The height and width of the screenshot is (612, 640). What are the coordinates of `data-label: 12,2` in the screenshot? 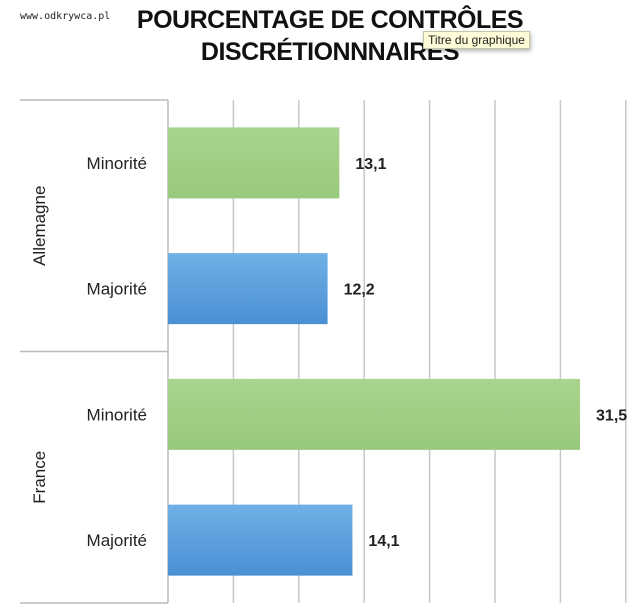 It's located at (359, 290).